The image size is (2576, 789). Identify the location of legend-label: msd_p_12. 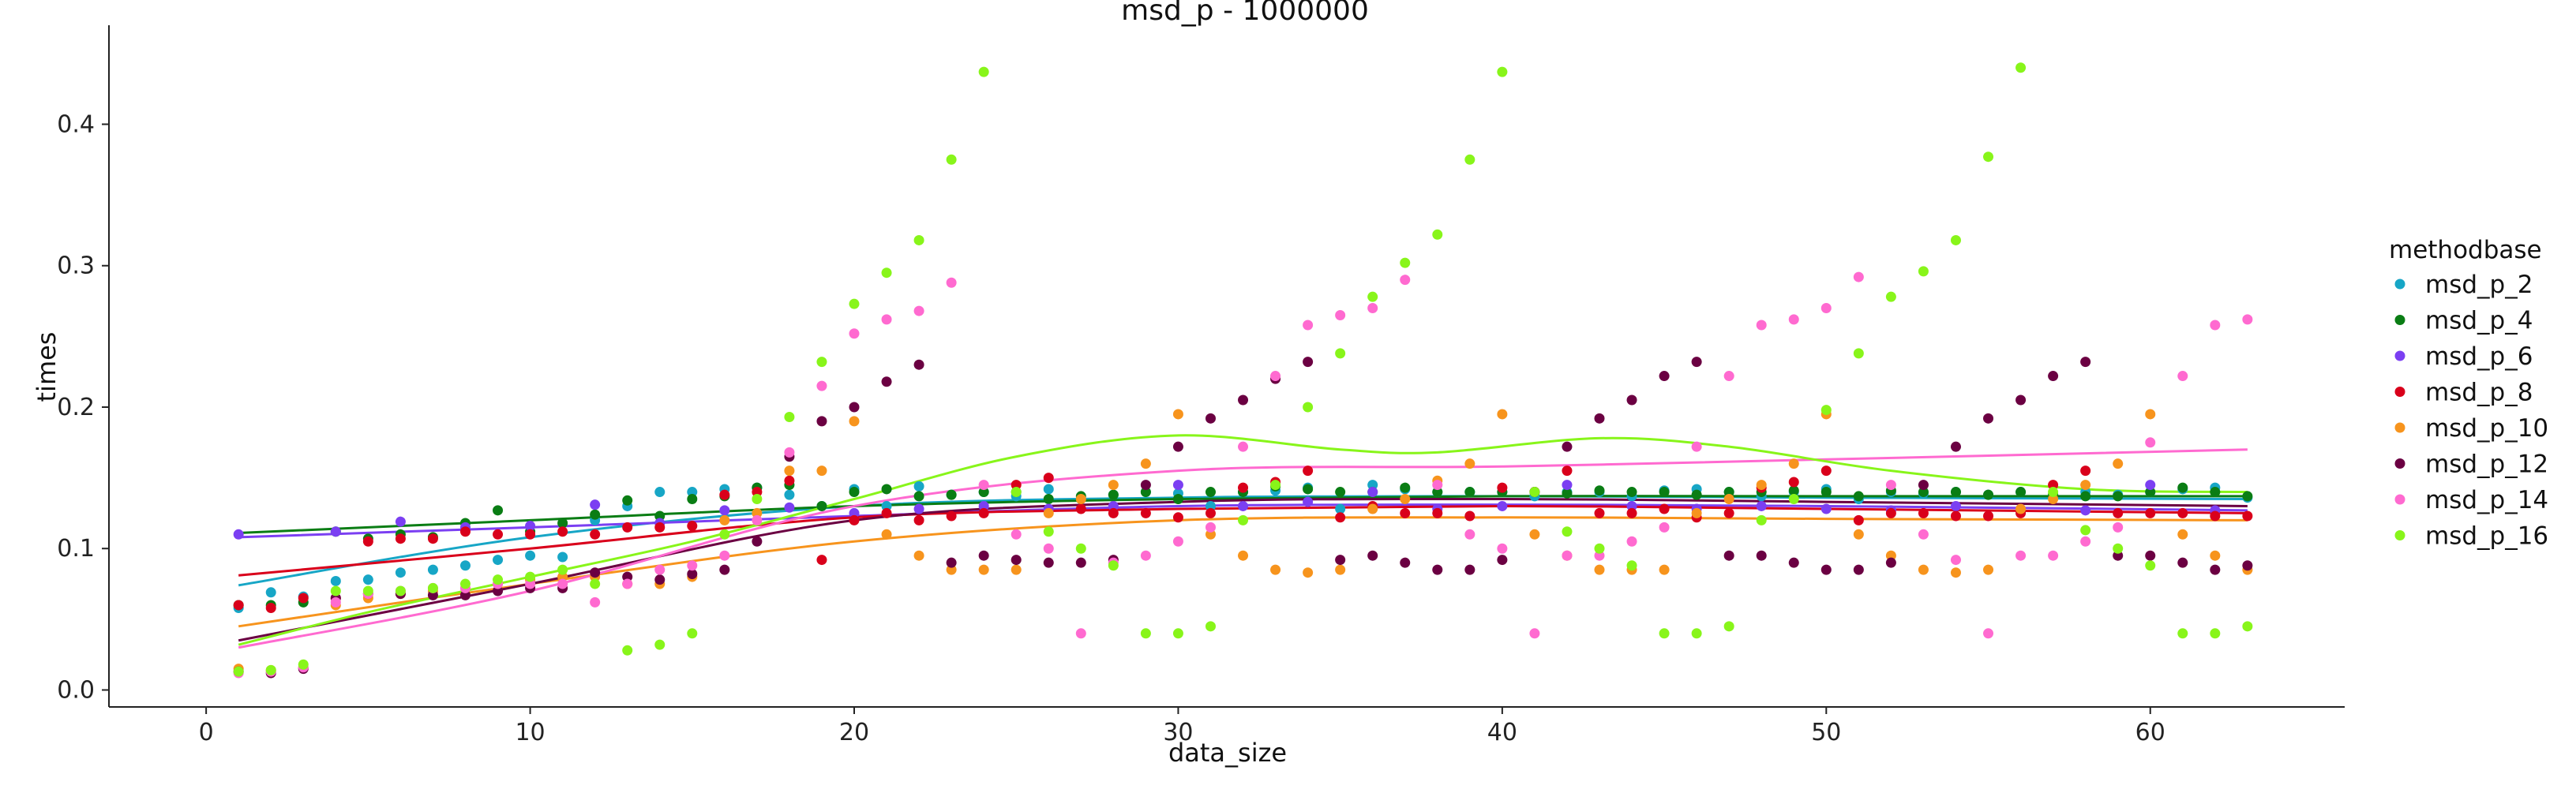
(2486, 465).